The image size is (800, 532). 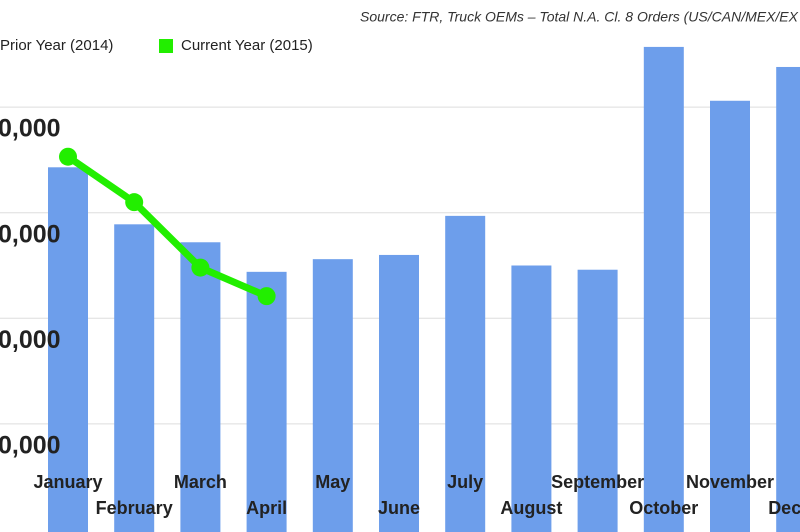 I want to click on x-tick-label: July, so click(x=465, y=482).